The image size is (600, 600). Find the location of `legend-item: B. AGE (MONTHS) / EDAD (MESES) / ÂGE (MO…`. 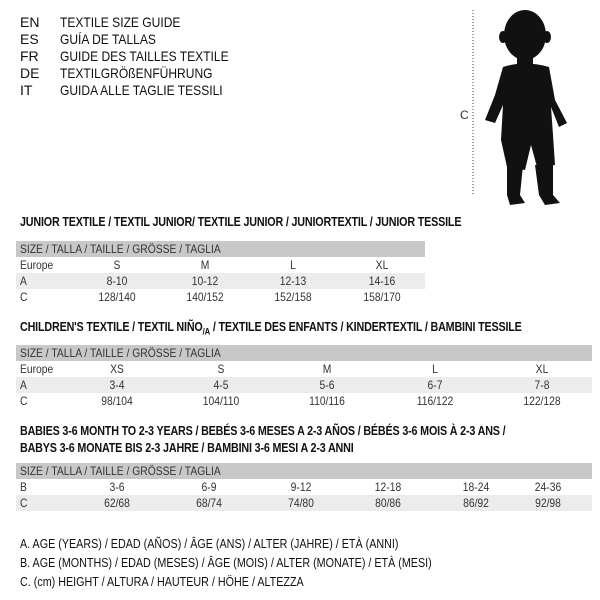

legend-item: B. AGE (MONTHS) / EDAD (MESES) / ÂGE (MO… is located at coordinates (226, 563).